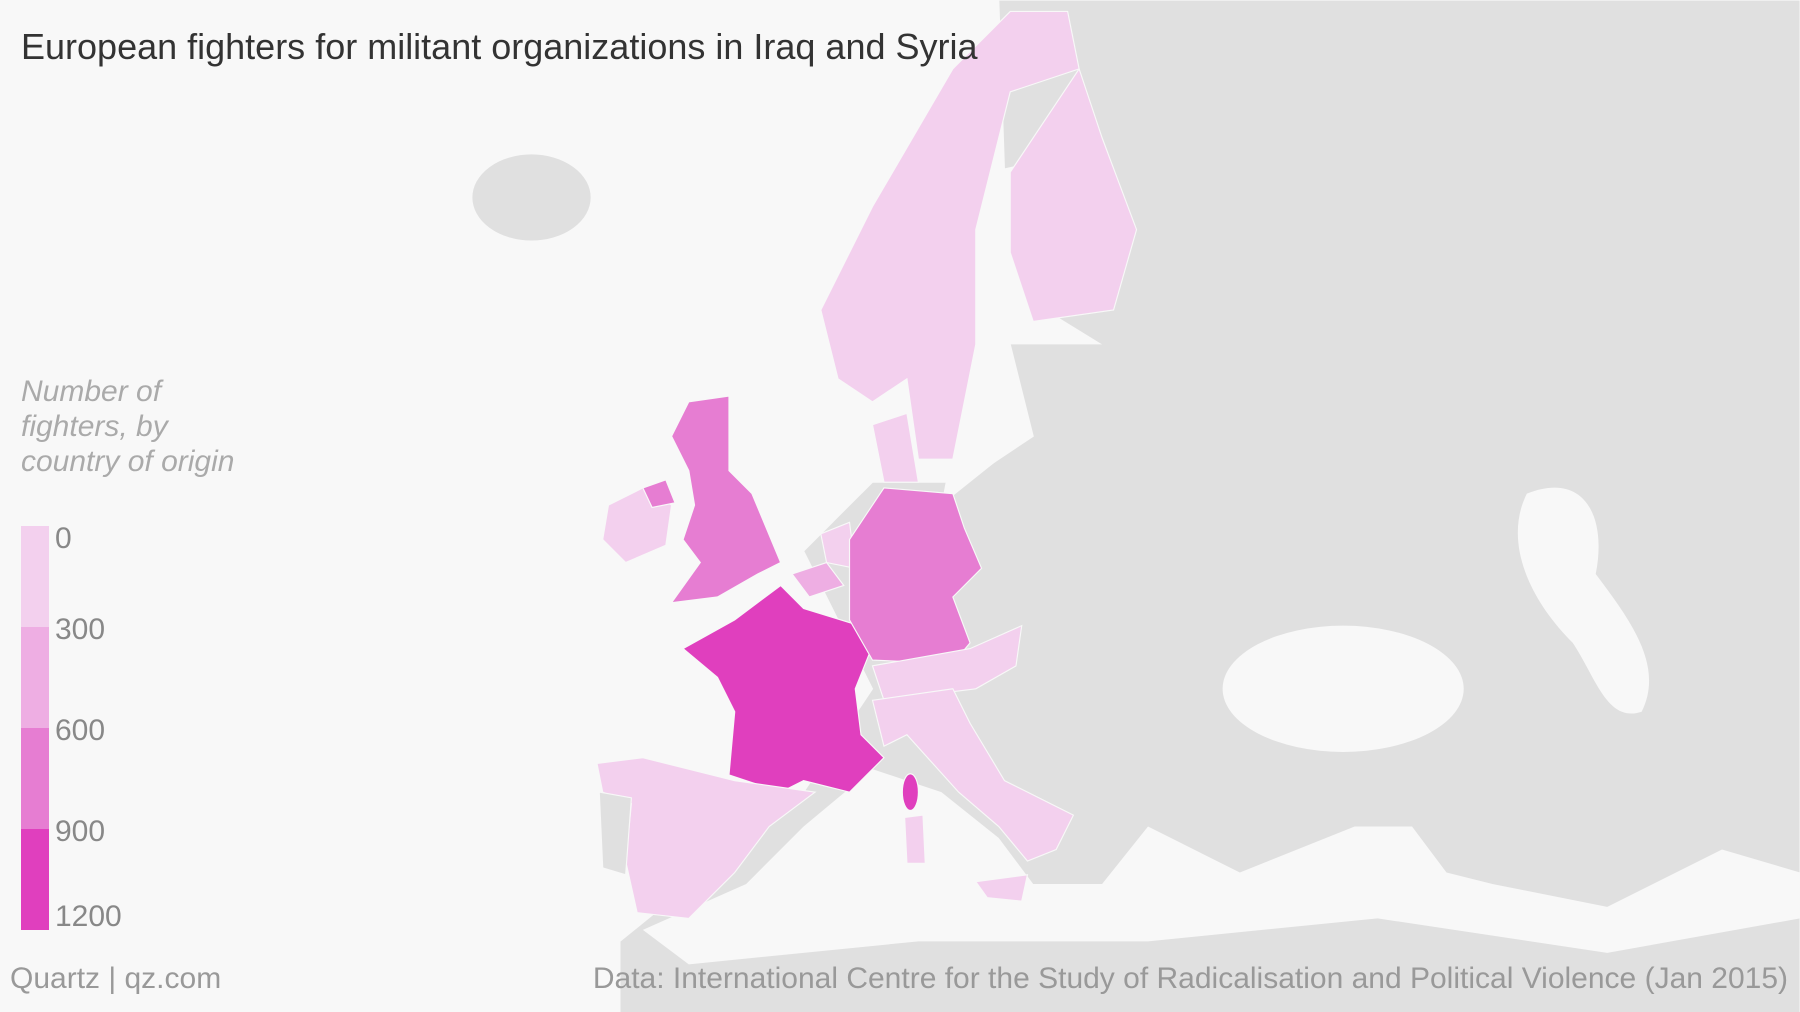 The width and height of the screenshot is (1800, 1012). What do you see at coordinates (63, 538) in the screenshot?
I see `legend-tick-label: 0` at bounding box center [63, 538].